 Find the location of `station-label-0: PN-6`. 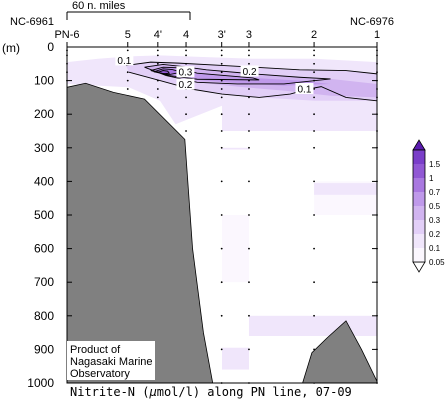

station-label-0: PN-6 is located at coordinates (66, 35).